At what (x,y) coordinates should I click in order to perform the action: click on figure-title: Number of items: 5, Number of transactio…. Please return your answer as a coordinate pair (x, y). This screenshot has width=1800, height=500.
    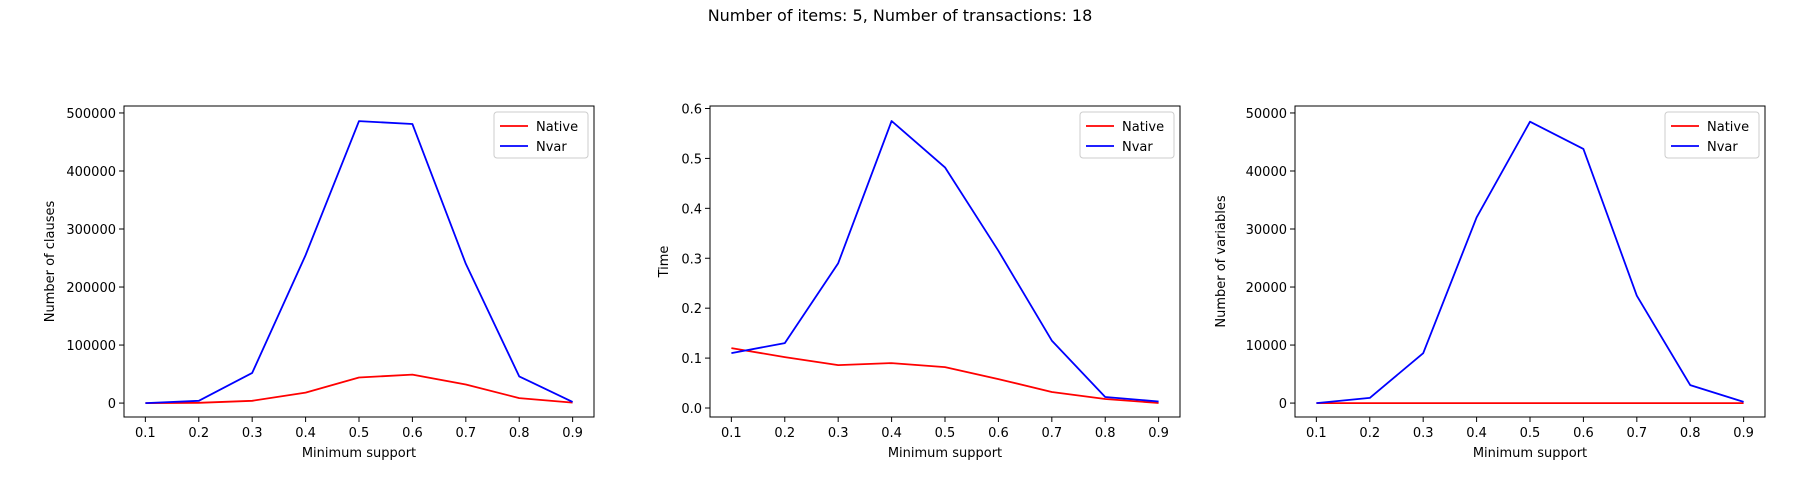
    Looking at the image, I should click on (900, 15).